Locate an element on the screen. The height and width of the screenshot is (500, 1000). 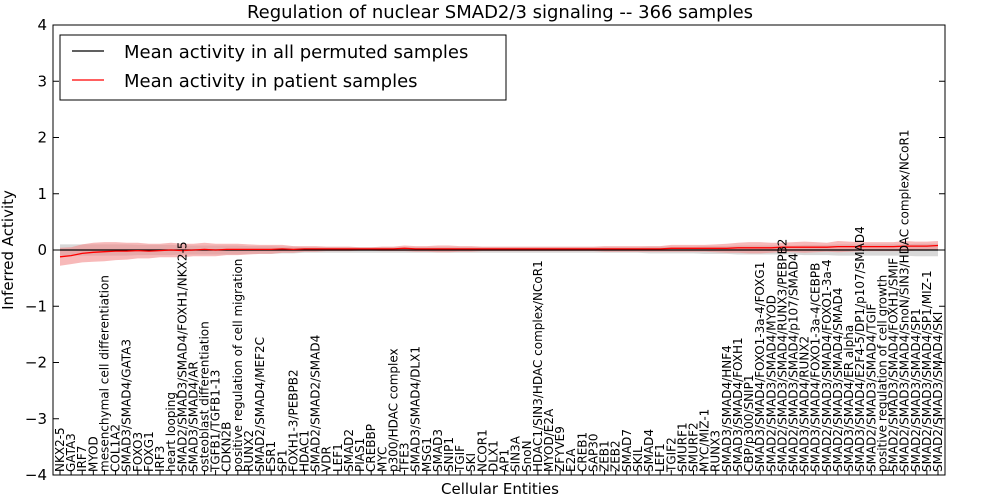
x-tick-label: p300/HDAC complex is located at coordinates (393, 410).